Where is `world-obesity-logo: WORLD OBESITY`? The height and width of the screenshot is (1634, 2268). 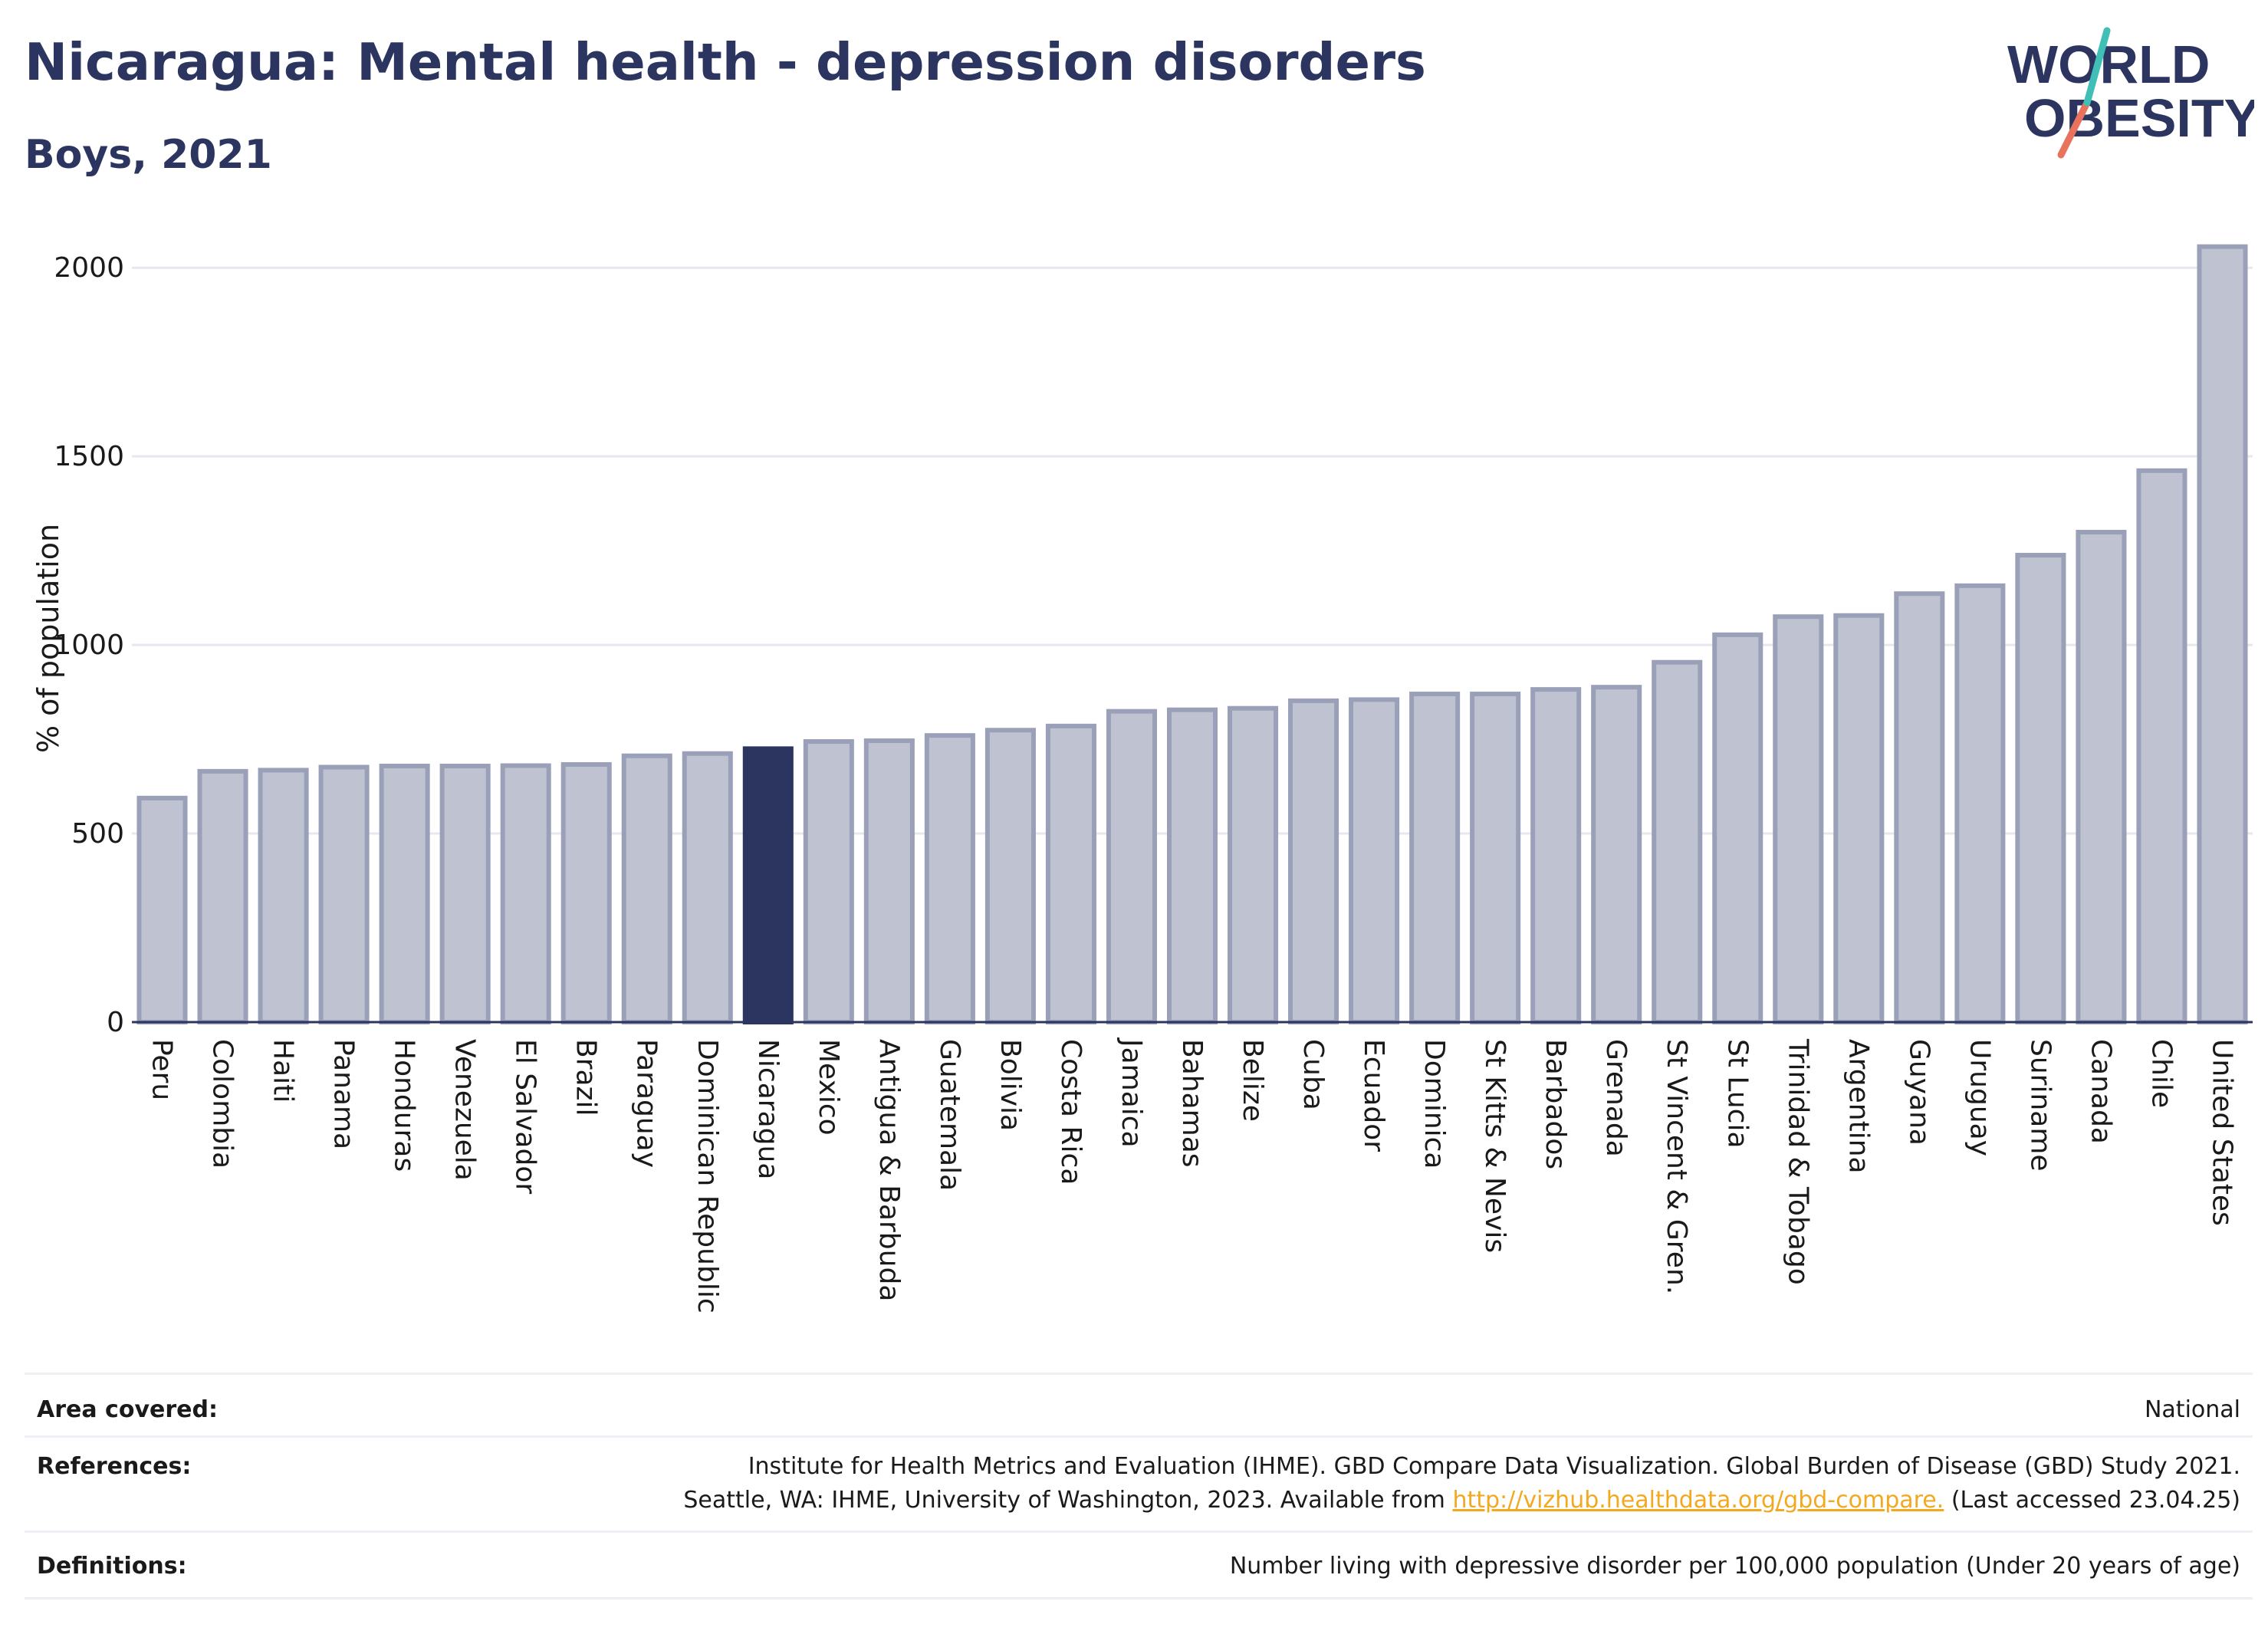
world-obesity-logo: WORLD OBESITY is located at coordinates (2130, 93).